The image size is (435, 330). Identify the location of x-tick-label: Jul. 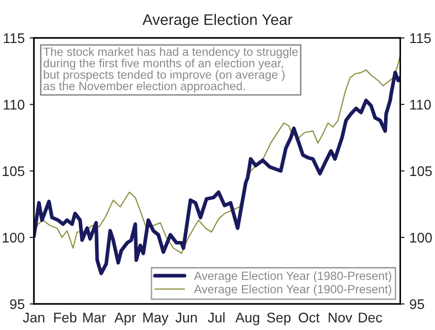
(216, 317).